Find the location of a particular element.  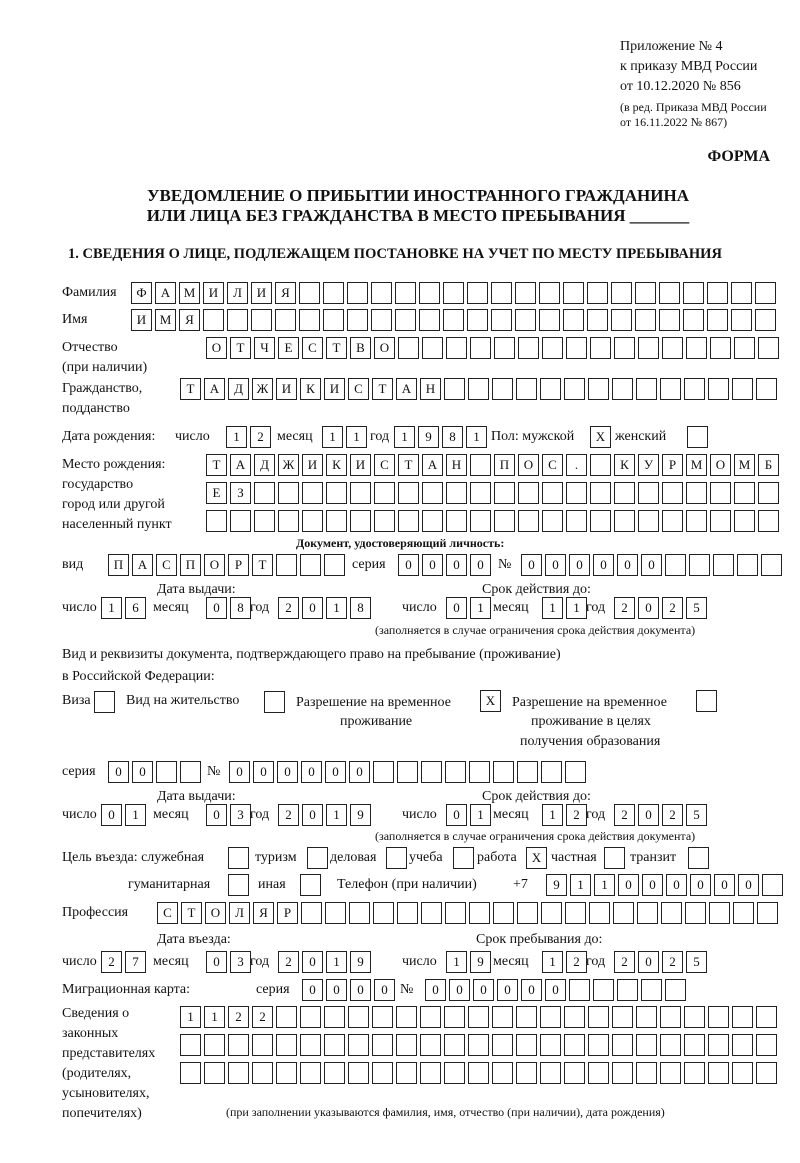

char-cell-rd-valid-day: 1 is located at coordinates (480, 815).